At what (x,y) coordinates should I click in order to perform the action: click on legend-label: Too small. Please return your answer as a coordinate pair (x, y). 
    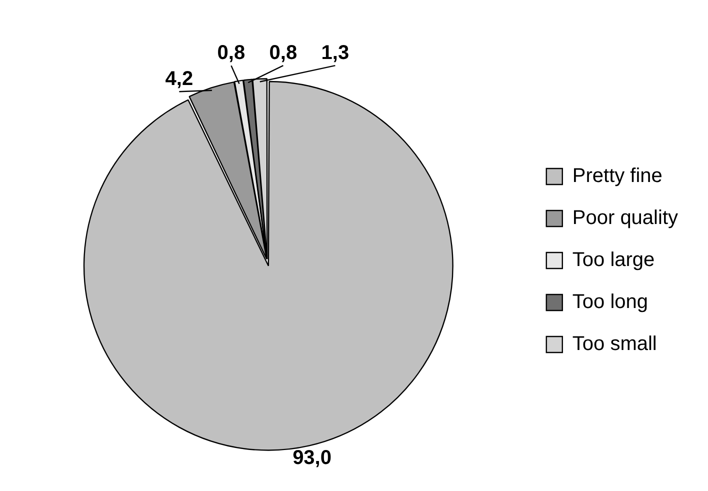
    Looking at the image, I should click on (614, 344).